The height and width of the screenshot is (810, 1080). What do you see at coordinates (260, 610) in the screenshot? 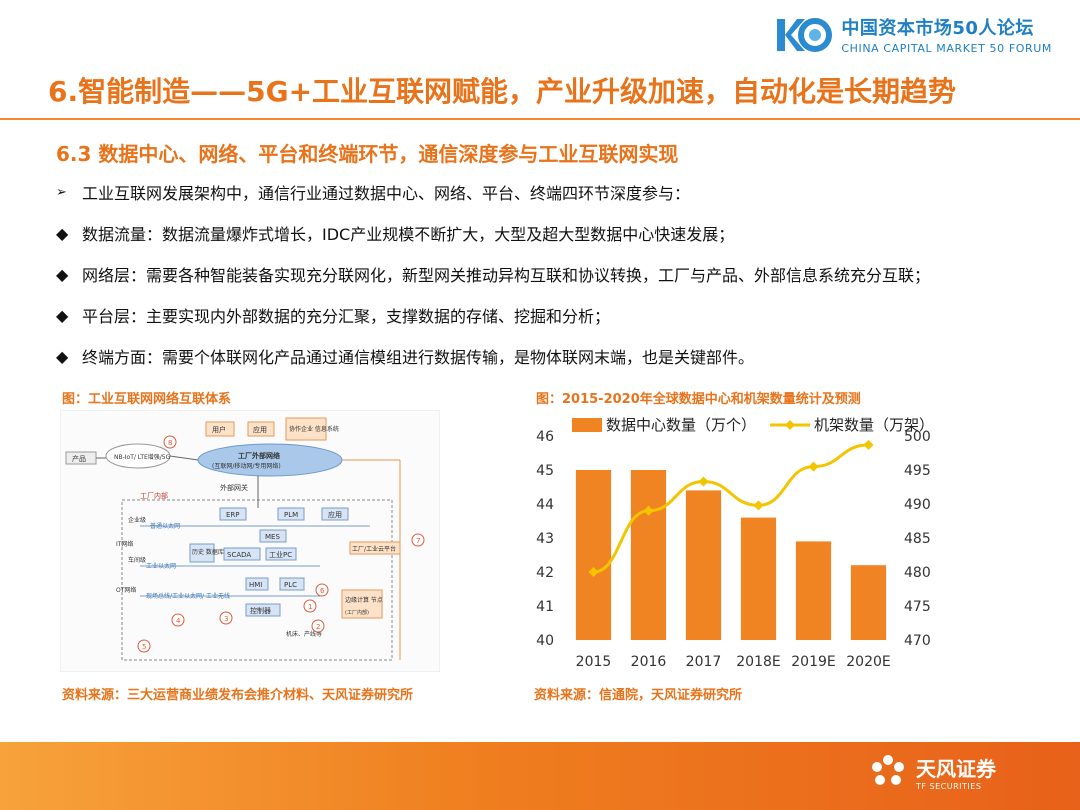
I see `diagram-controller-label: 控制器` at bounding box center [260, 610].